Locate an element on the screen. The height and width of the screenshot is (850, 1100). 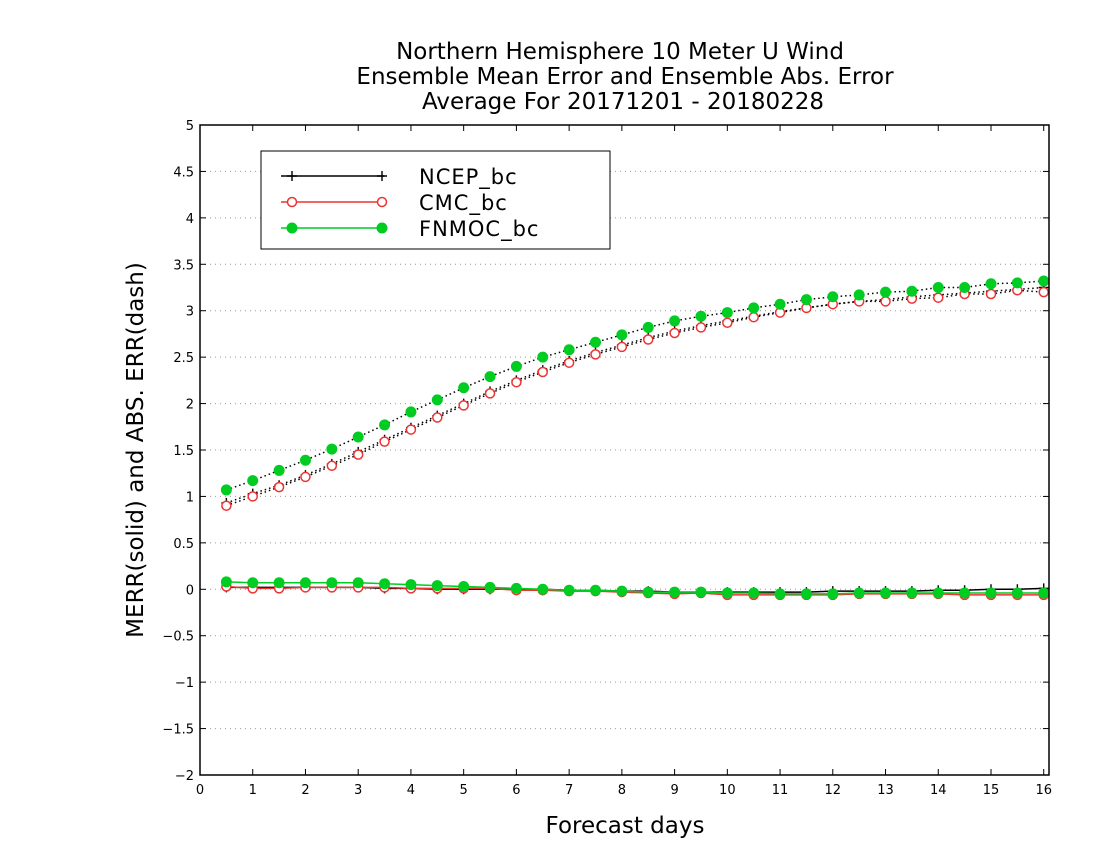
x-tick-label: 16 is located at coordinates (1043, 790).